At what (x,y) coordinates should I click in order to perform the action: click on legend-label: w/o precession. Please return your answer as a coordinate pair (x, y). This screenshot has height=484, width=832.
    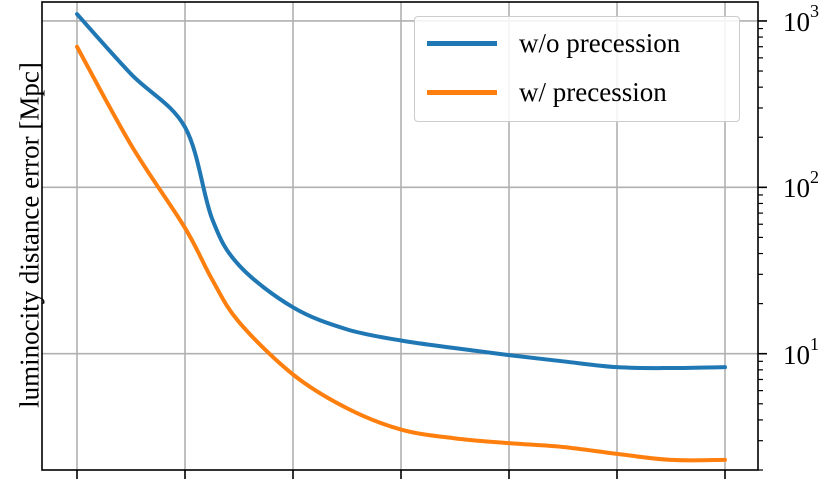
    Looking at the image, I should click on (600, 42).